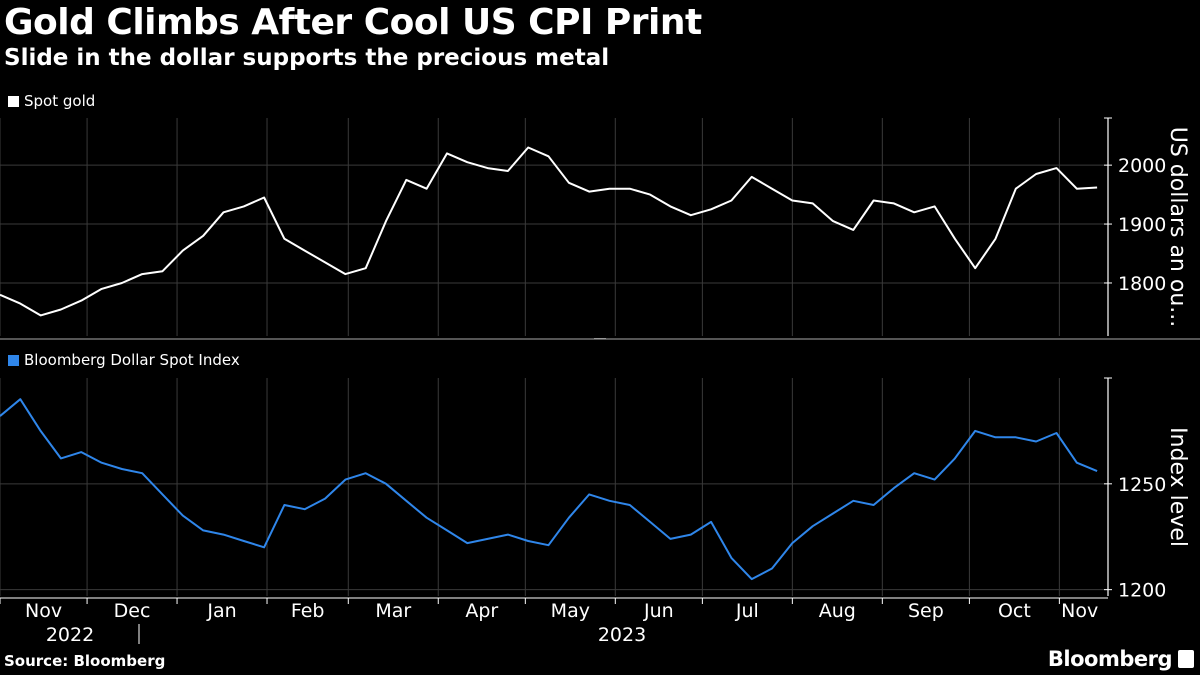 The height and width of the screenshot is (675, 1200). Describe the element at coordinates (132, 360) in the screenshot. I see `legend-label-dollar: Bloomberg Dollar Spot Index` at that location.